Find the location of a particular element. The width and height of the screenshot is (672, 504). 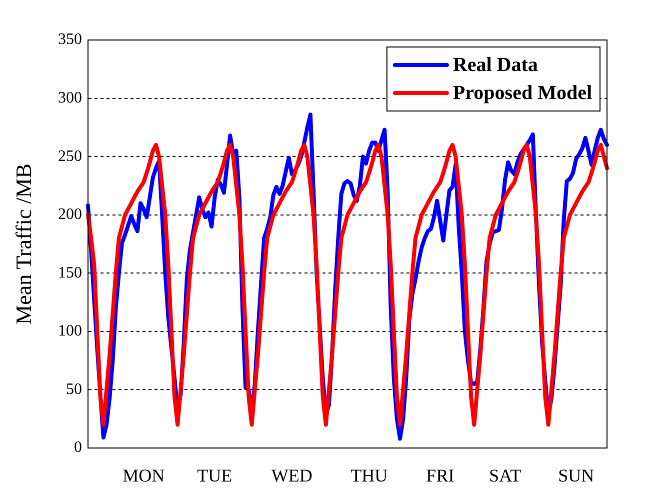

legend-label: Proposed Model is located at coordinates (522, 93).